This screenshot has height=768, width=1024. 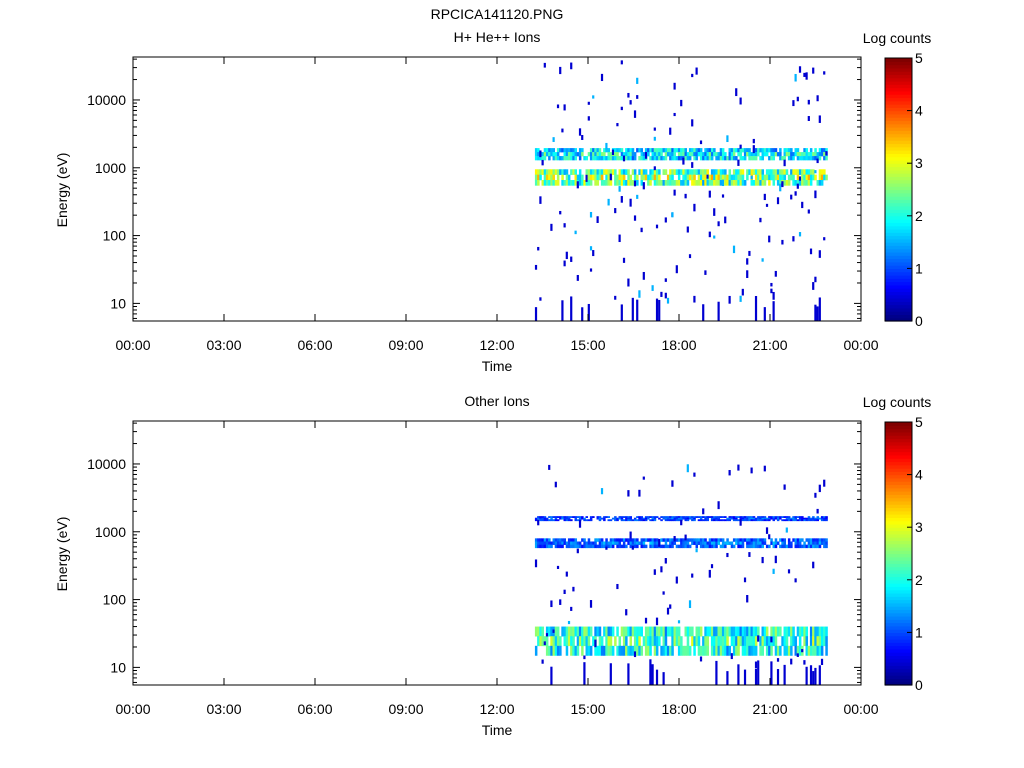 What do you see at coordinates (919, 422) in the screenshot?
I see `colorbar-tick-label: 5` at bounding box center [919, 422].